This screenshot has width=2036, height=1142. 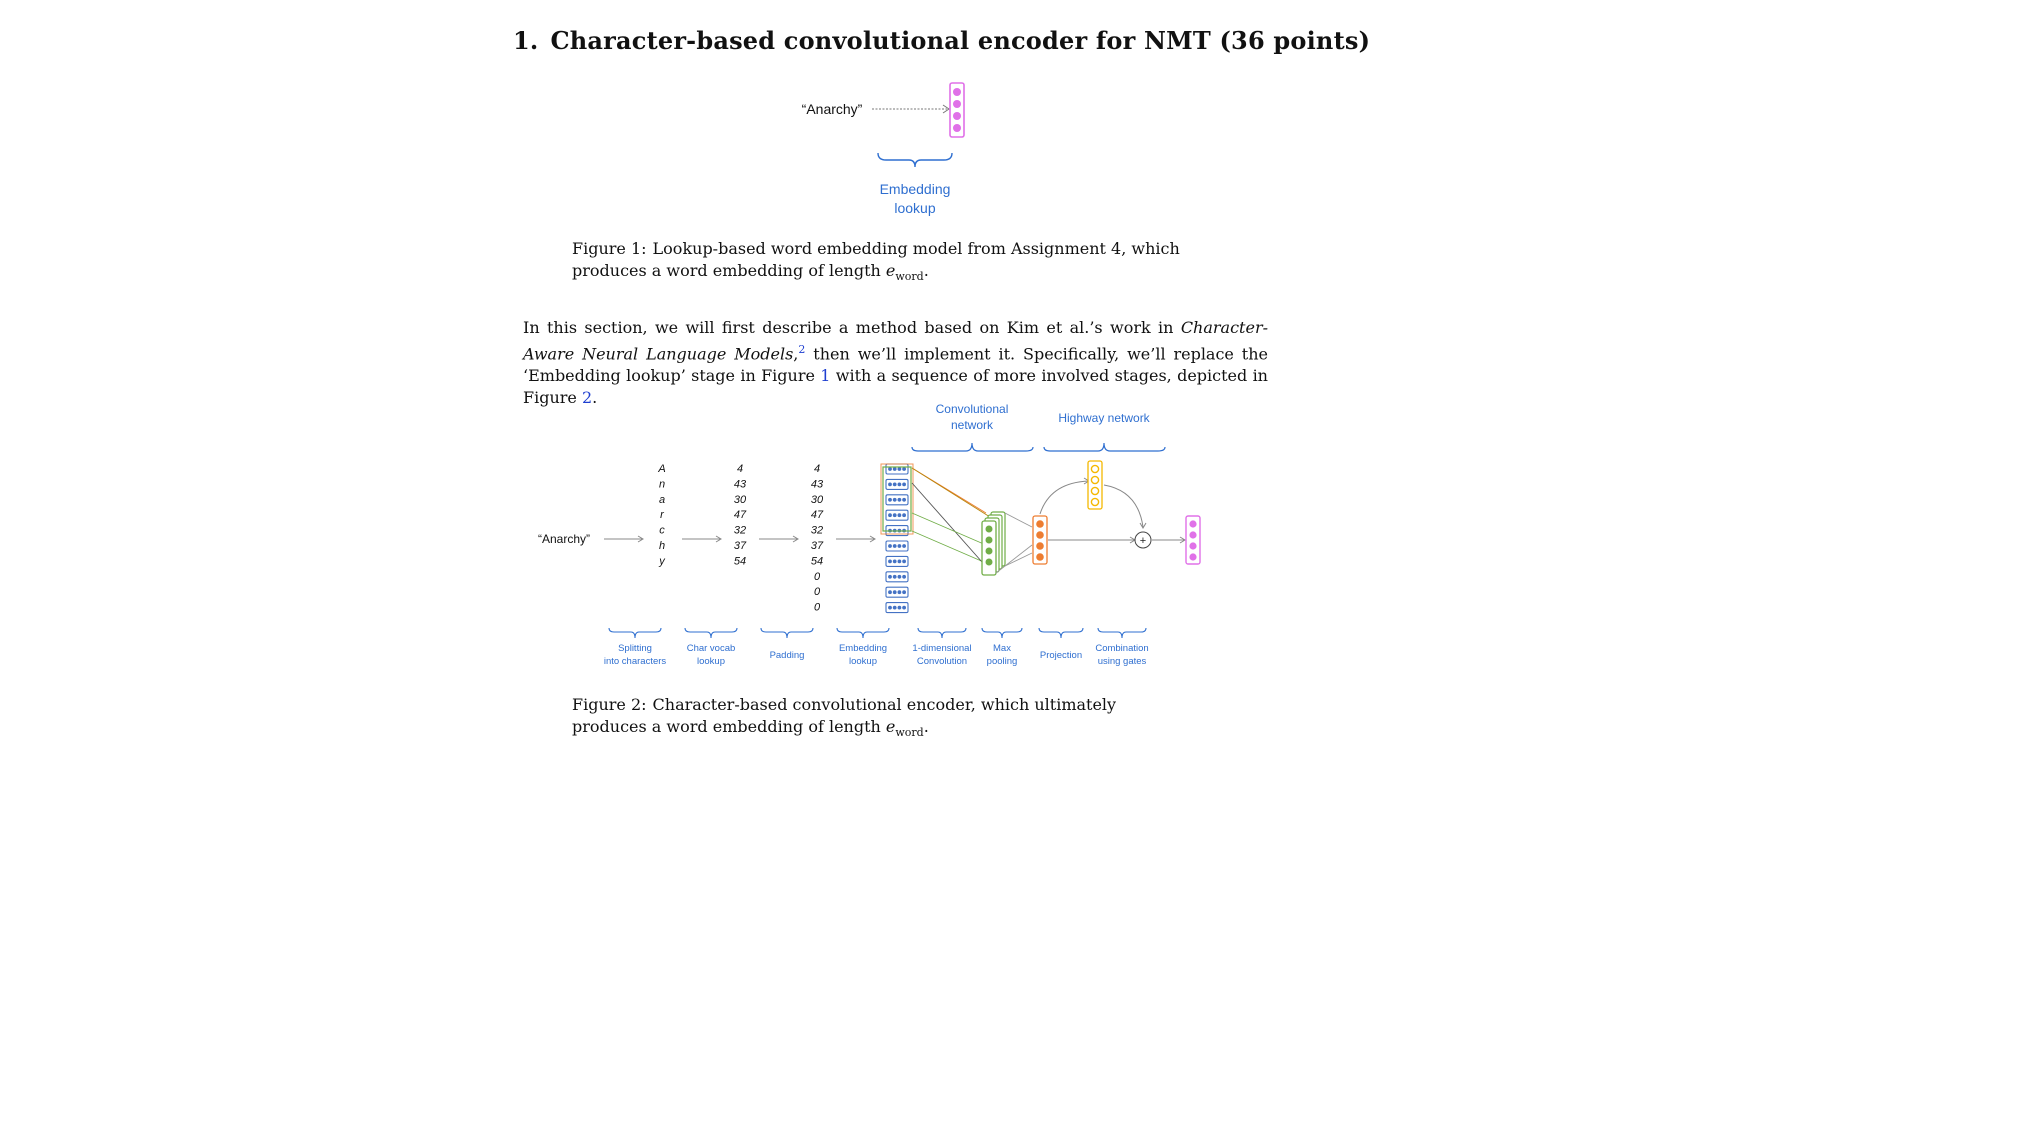 What do you see at coordinates (926, 270) in the screenshot?
I see `fig1-caption-end: .` at bounding box center [926, 270].